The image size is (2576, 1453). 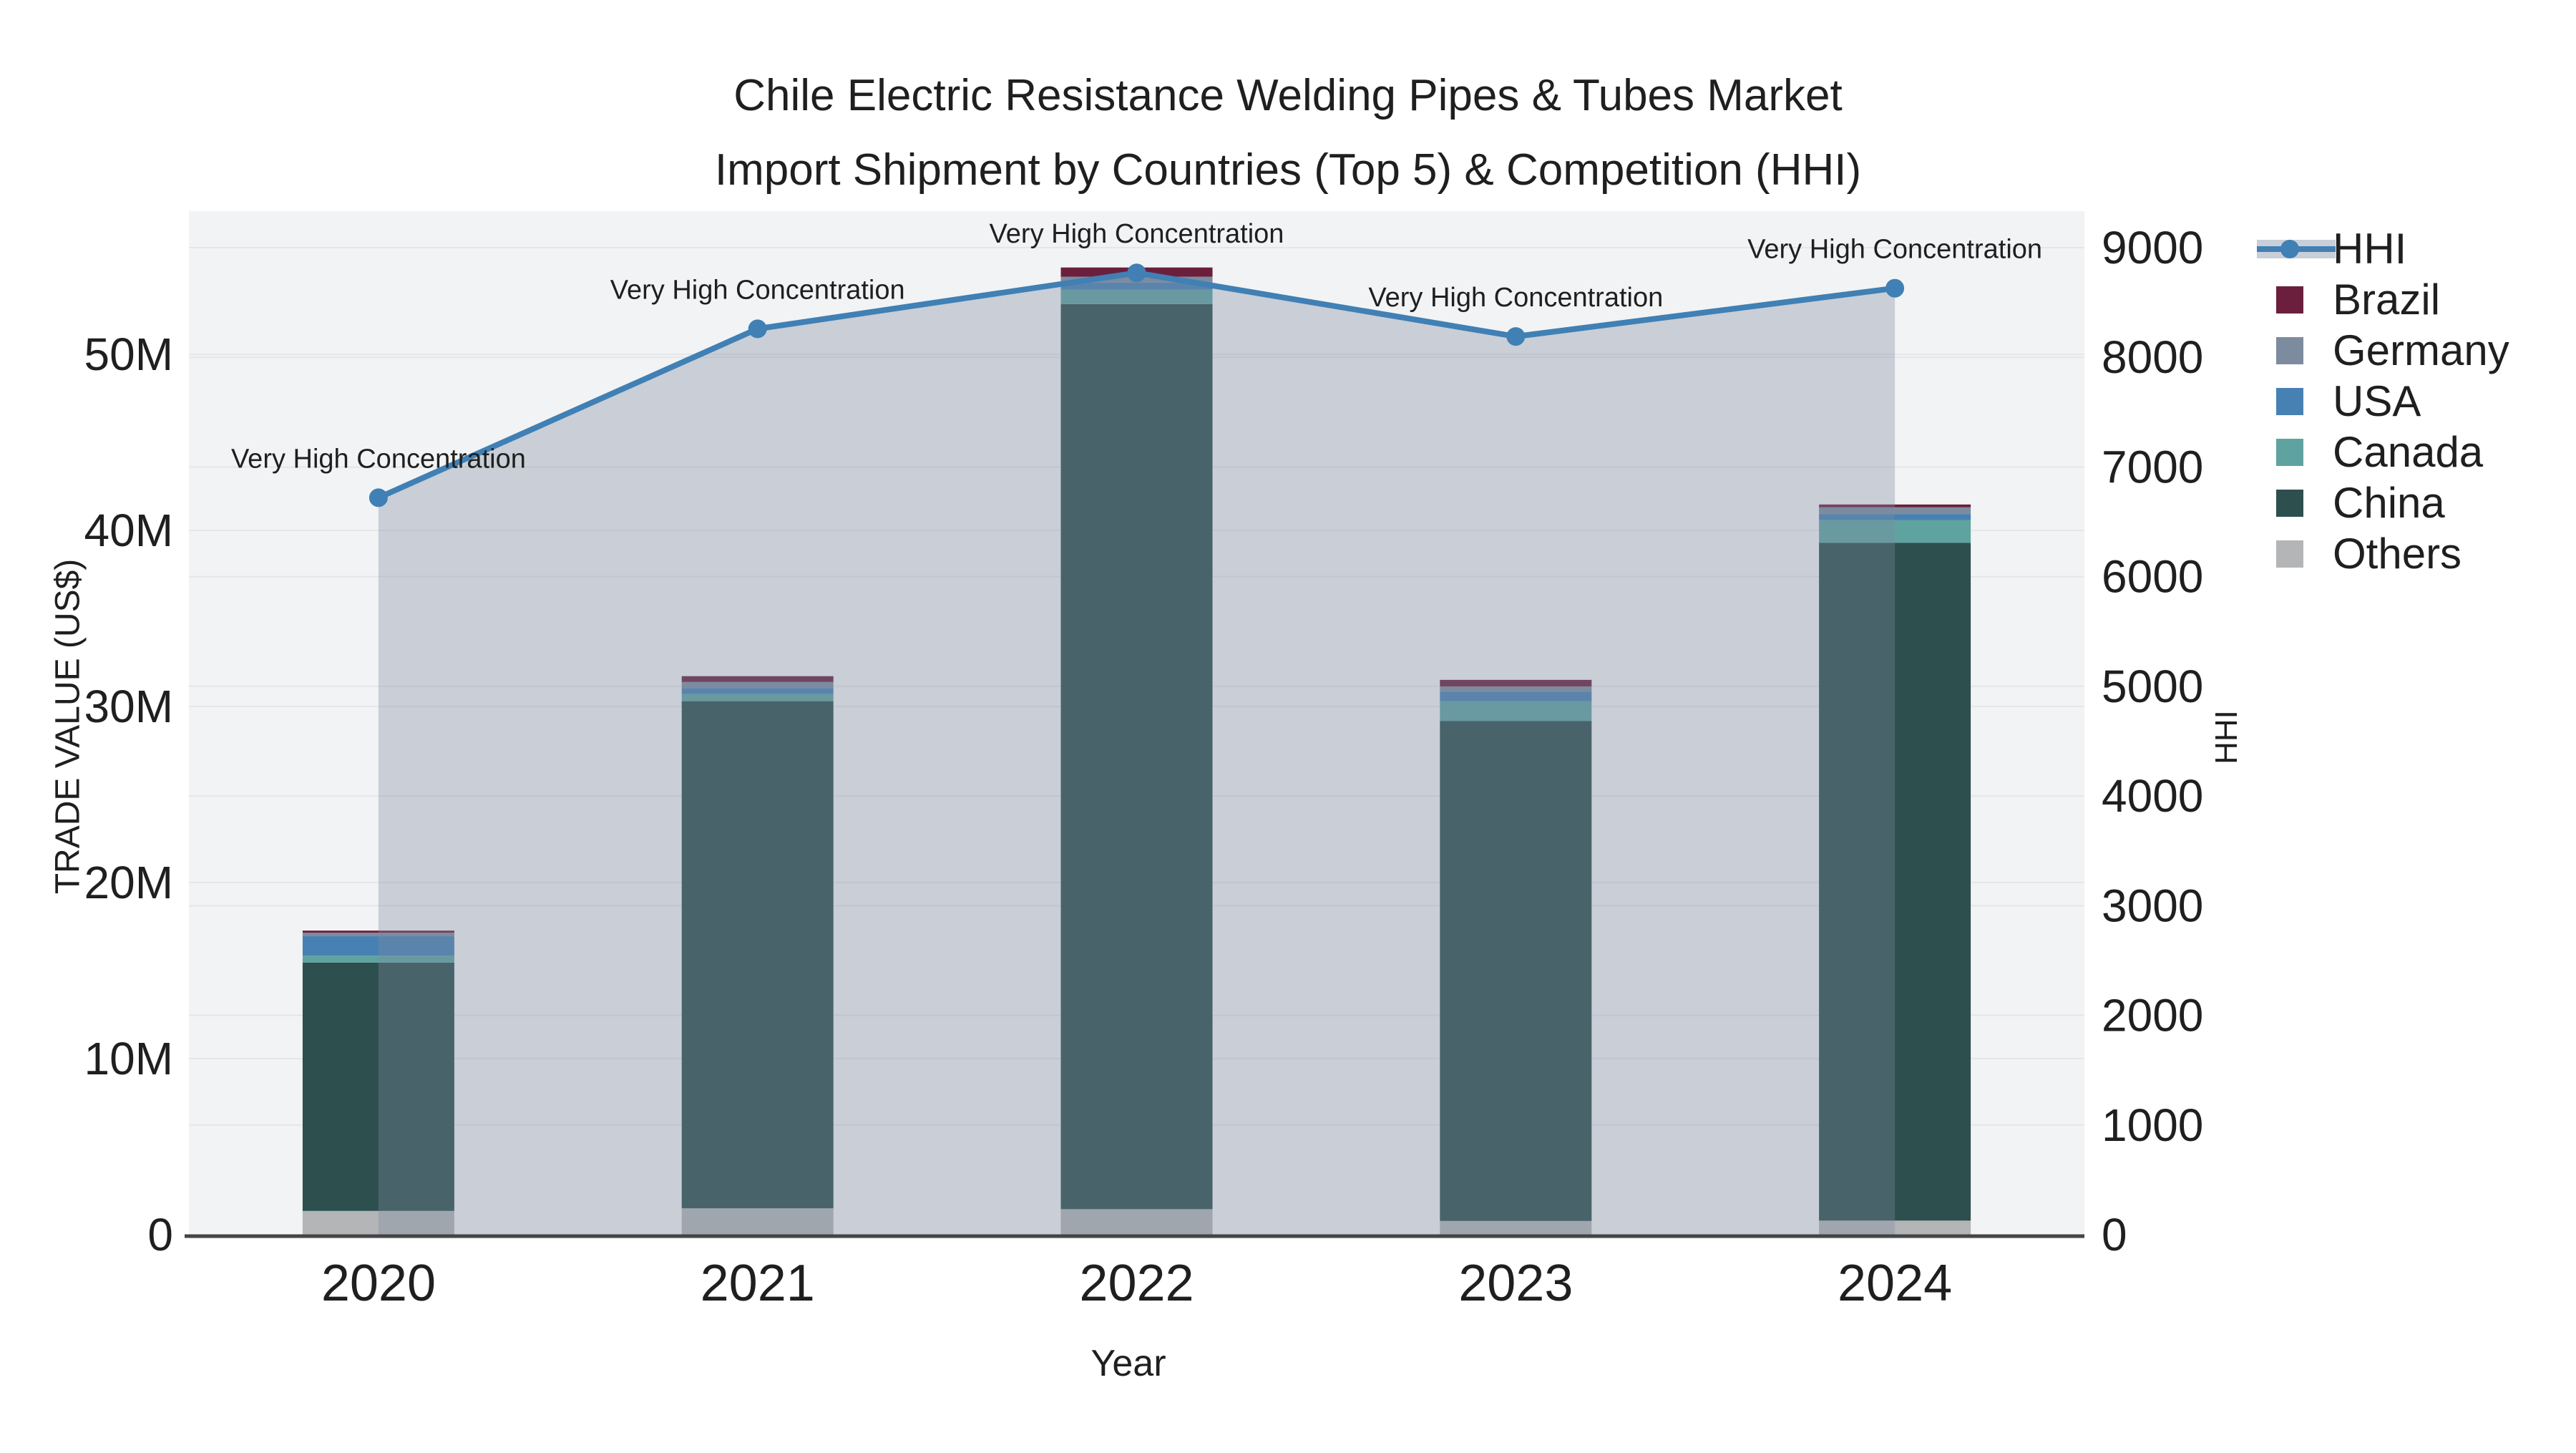 I want to click on bar-segment-others-2020, so click(x=378, y=1222).